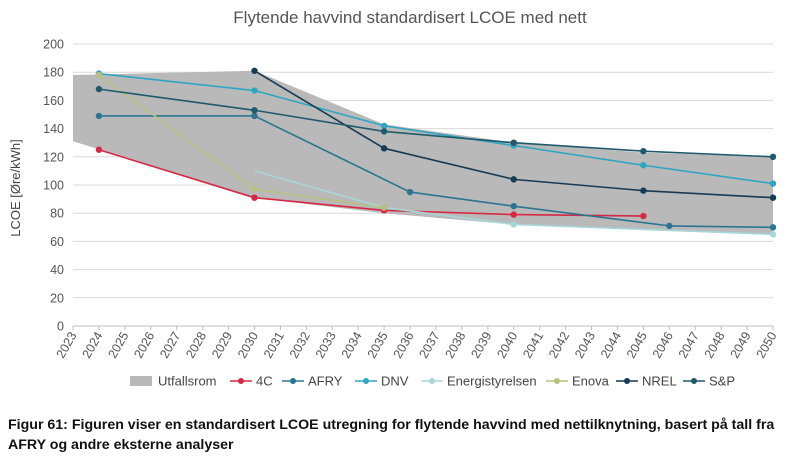 Image resolution: width=802 pixels, height=458 pixels. I want to click on x-tick-label: 2039, so click(481, 344).